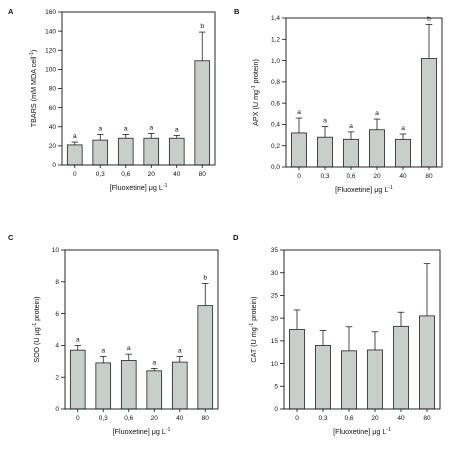 This screenshot has width=474, height=458. Describe the element at coordinates (275, 61) in the screenshot. I see `y-tick-label: 1,0` at that location.